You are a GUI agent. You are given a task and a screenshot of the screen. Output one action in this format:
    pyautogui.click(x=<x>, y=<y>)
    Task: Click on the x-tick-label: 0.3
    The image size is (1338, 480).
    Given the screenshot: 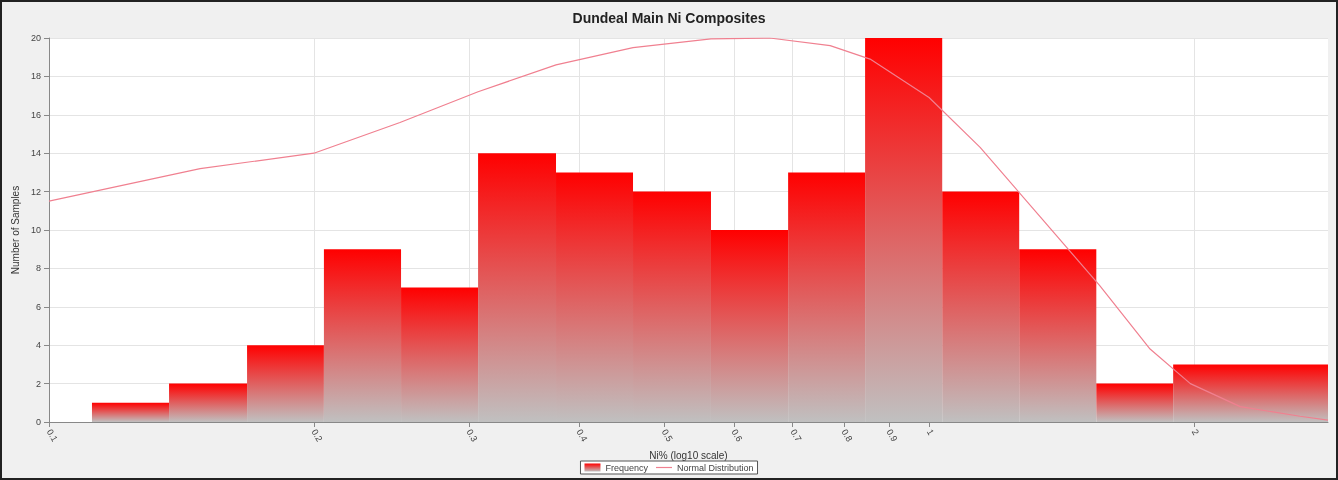 What is the action you would take?
    pyautogui.click(x=472, y=435)
    